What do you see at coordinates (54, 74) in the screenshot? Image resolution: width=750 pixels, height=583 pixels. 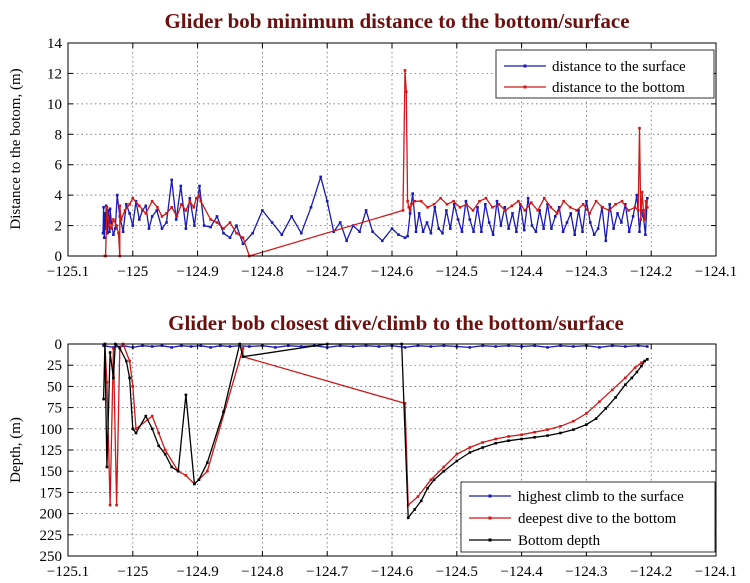 I see `top-y-tick-label: 12` at bounding box center [54, 74].